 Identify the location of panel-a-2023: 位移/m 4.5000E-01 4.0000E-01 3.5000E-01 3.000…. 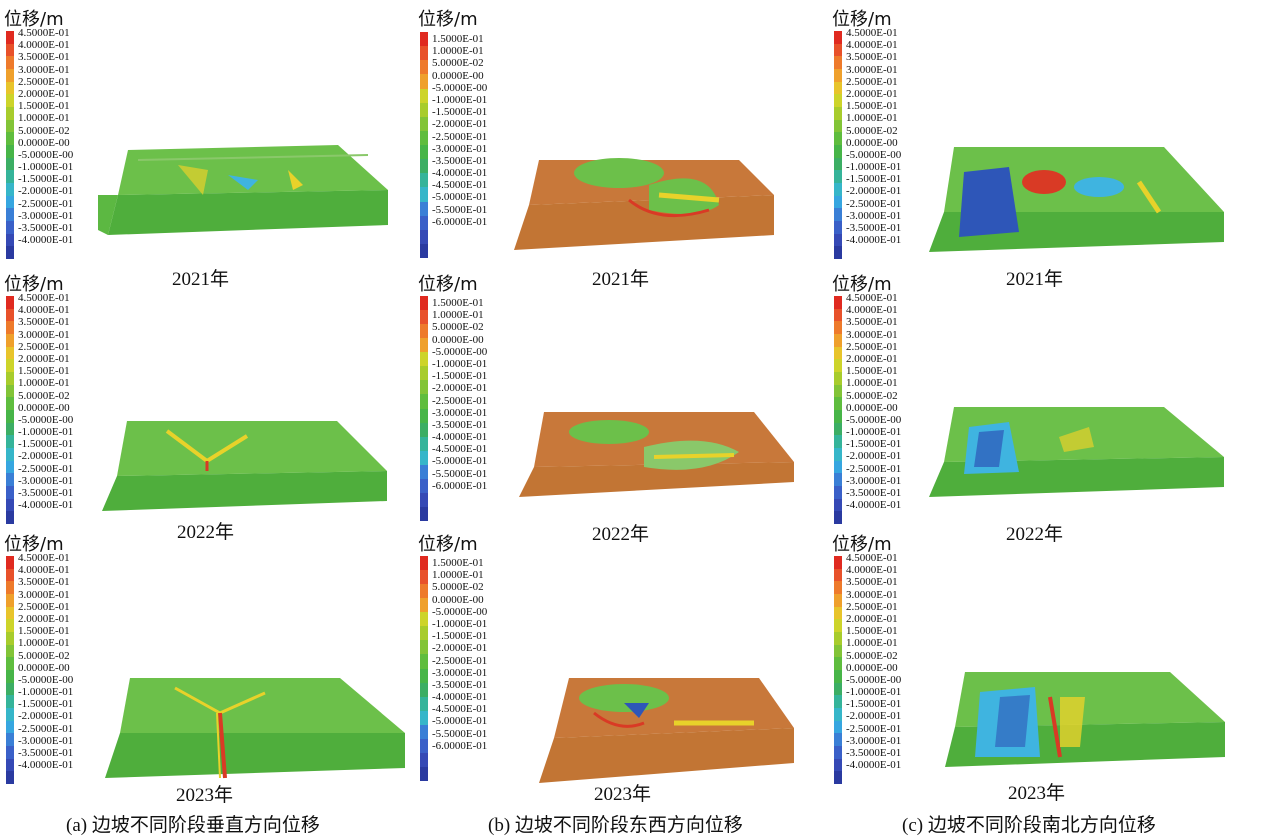
(202, 668).